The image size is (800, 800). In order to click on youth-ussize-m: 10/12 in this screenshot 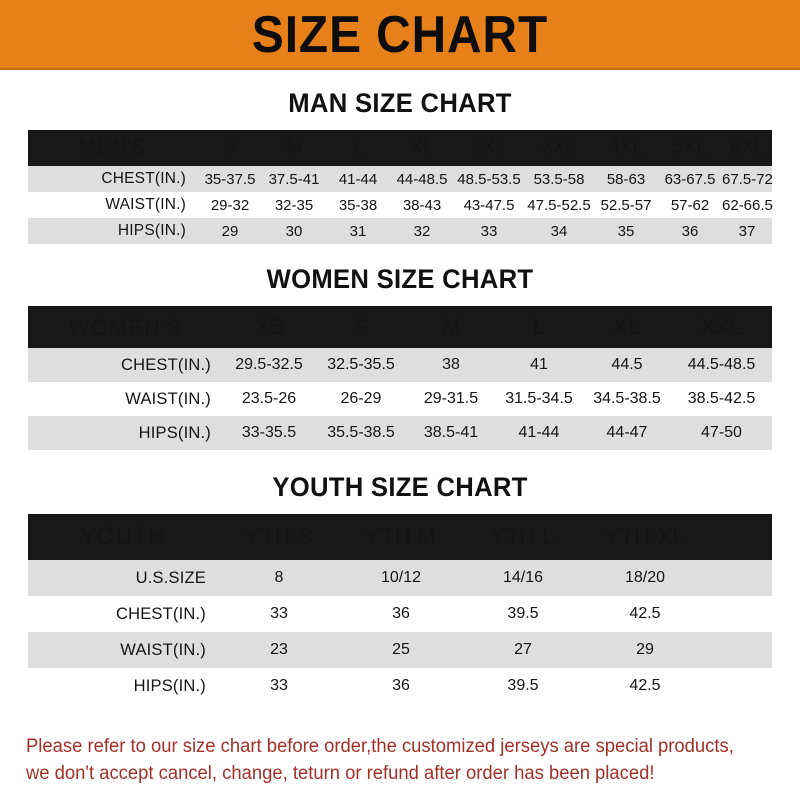, I will do `click(401, 577)`.